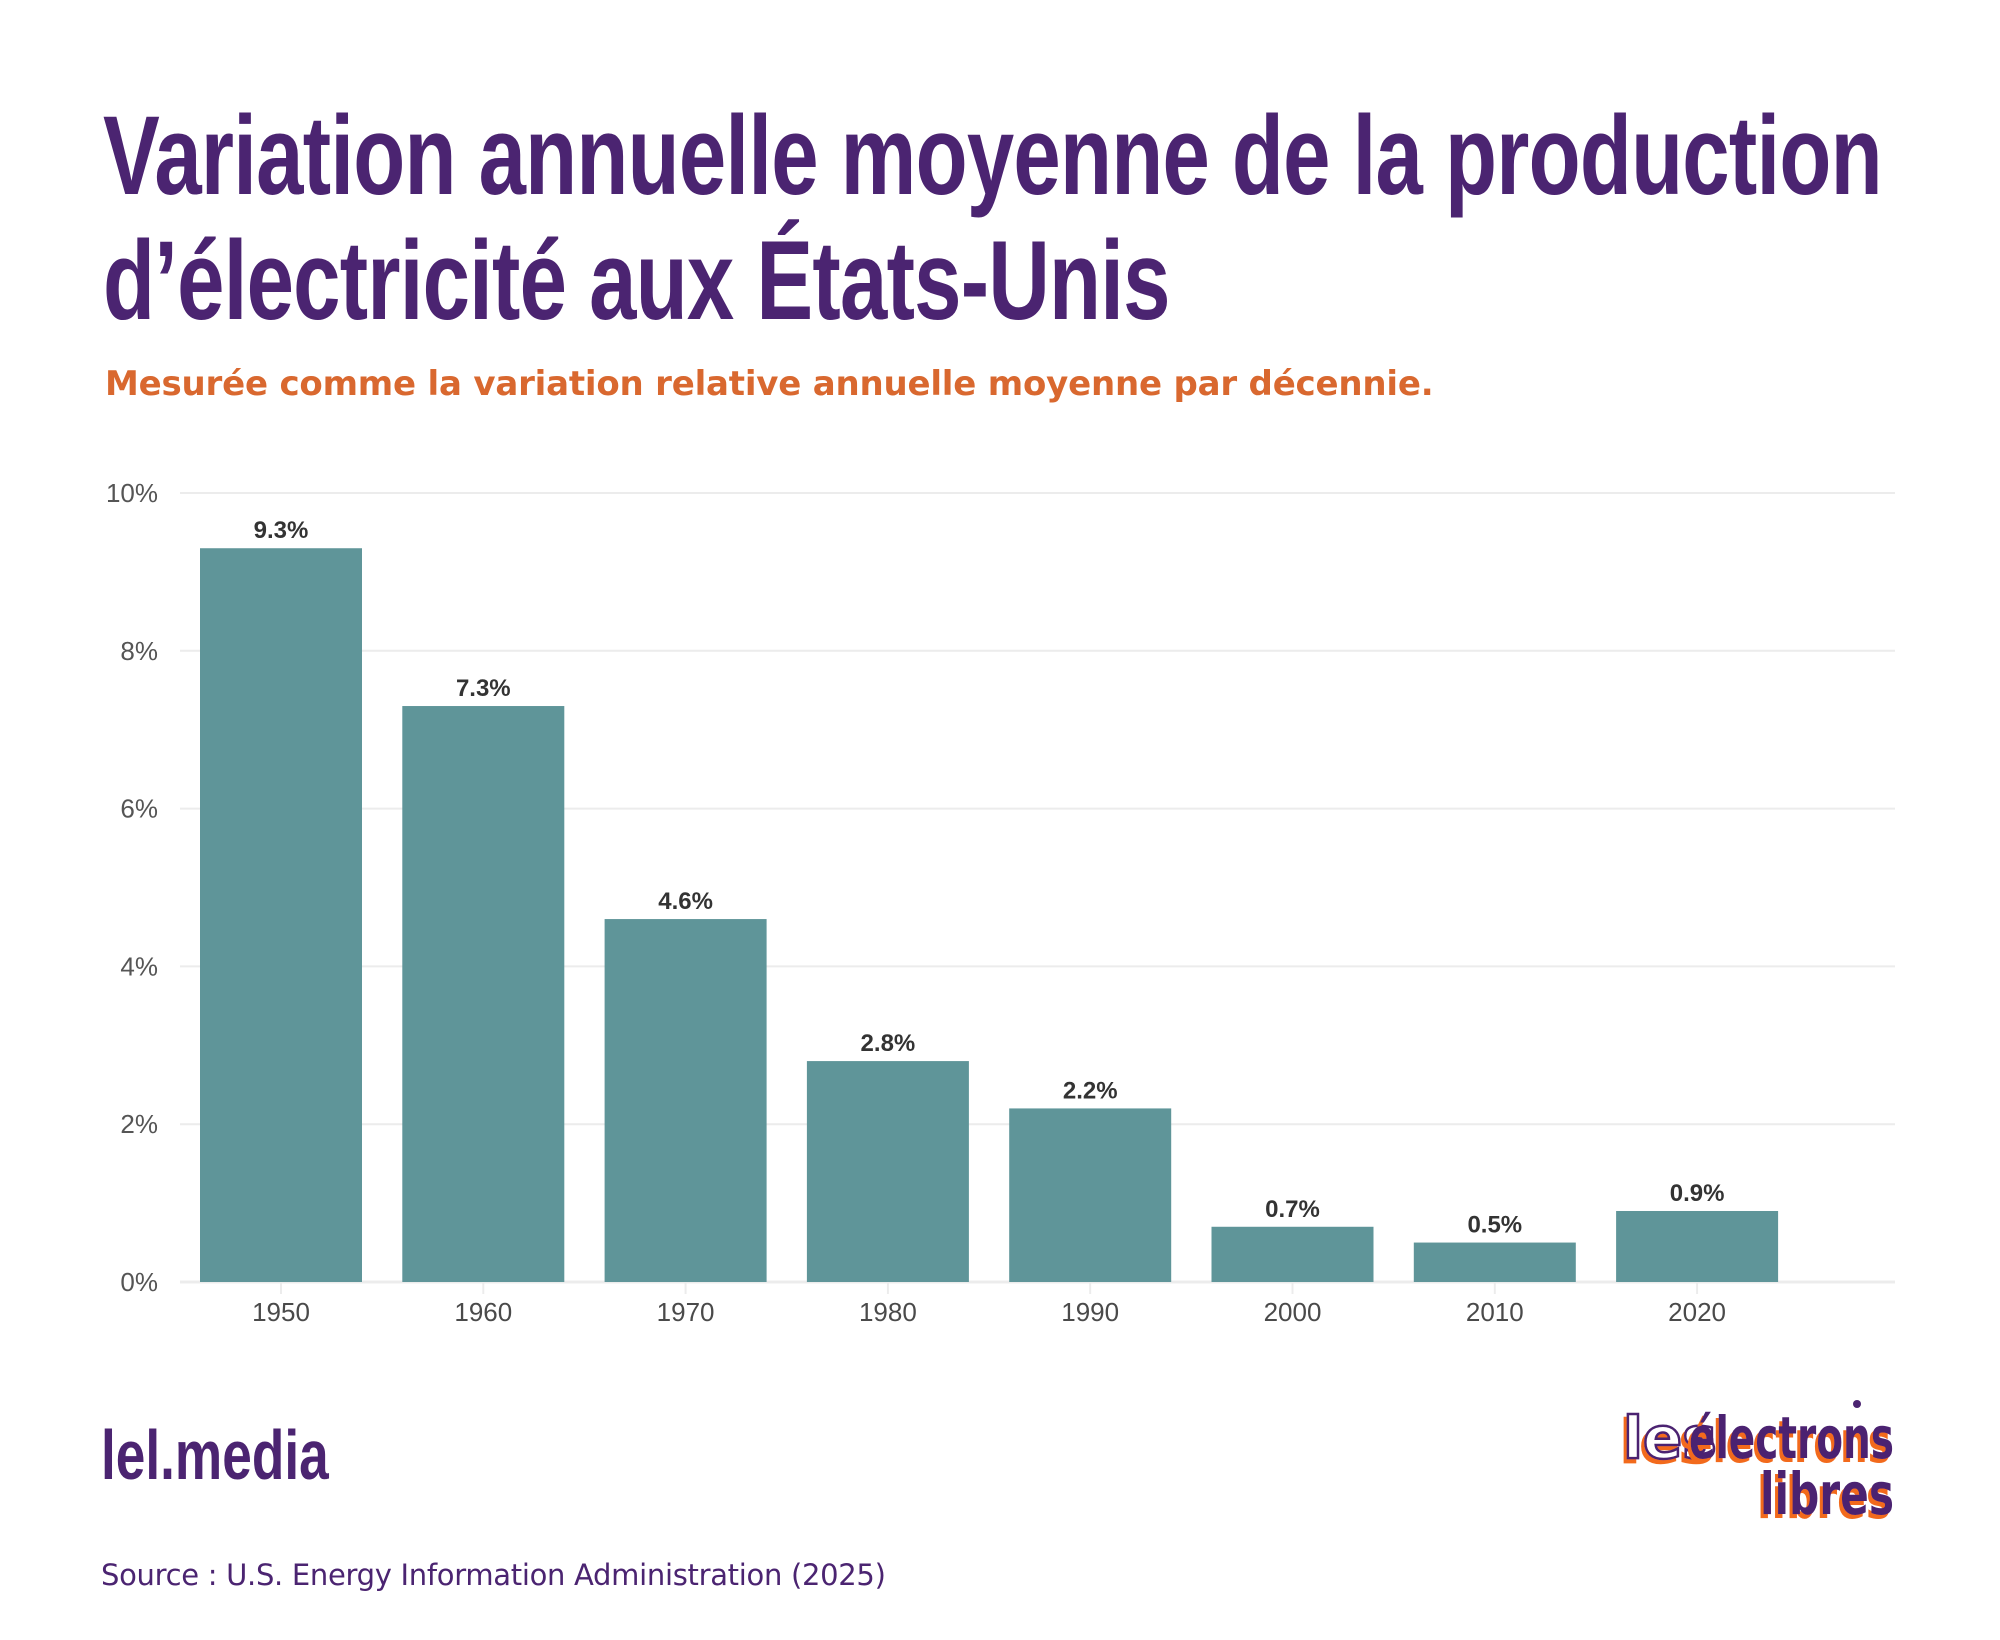 This screenshot has width=2000, height=1640. I want to click on data-label: 2.8%, so click(888, 1043).